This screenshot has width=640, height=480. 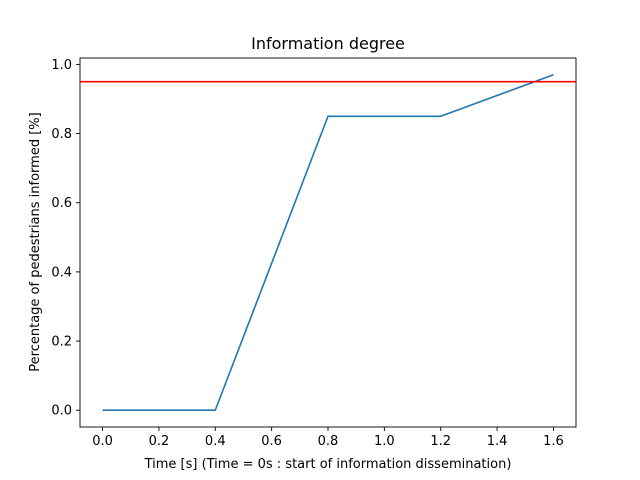 What do you see at coordinates (553, 441) in the screenshot?
I see `x-tick-label: 1.6` at bounding box center [553, 441].